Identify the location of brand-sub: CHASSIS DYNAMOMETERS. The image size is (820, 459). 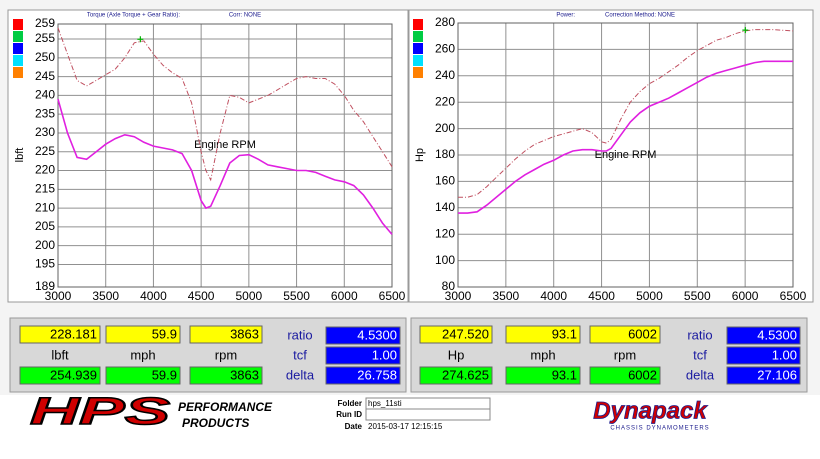
(659, 429).